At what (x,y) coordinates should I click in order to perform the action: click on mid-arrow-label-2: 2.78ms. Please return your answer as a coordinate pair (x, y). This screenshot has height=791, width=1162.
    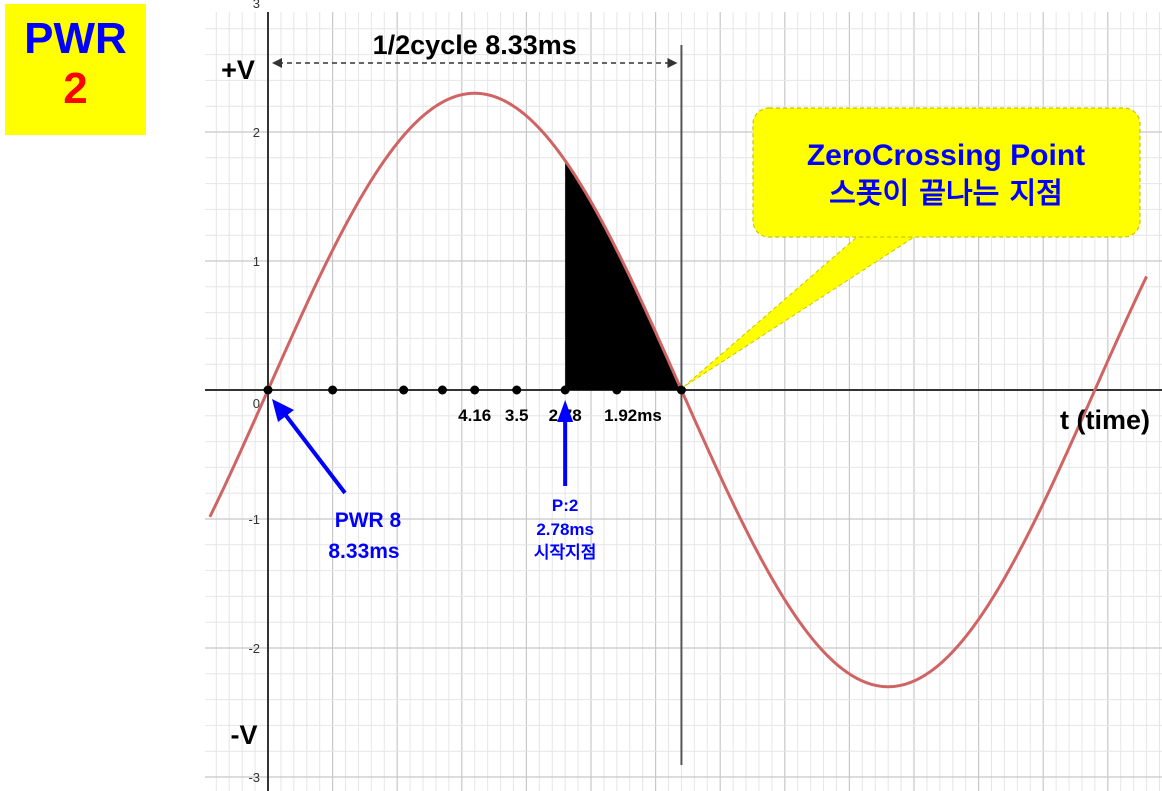
    Looking at the image, I should click on (565, 529).